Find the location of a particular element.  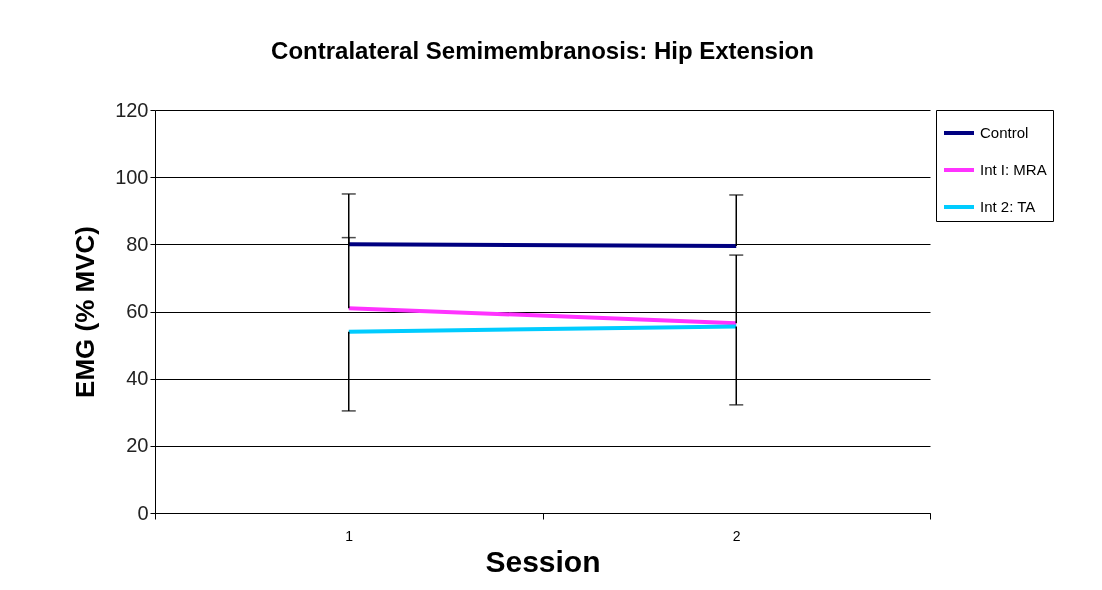

y-tick-label: 0 is located at coordinates (143, 512).